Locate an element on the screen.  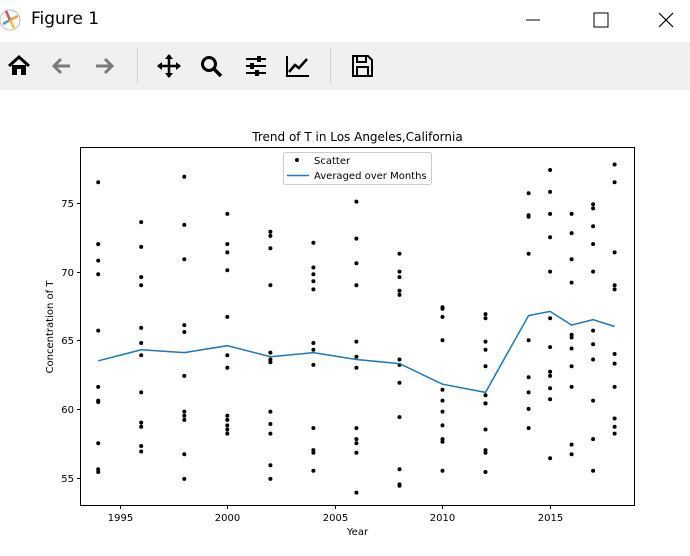
minimize-button is located at coordinates (533, 20).